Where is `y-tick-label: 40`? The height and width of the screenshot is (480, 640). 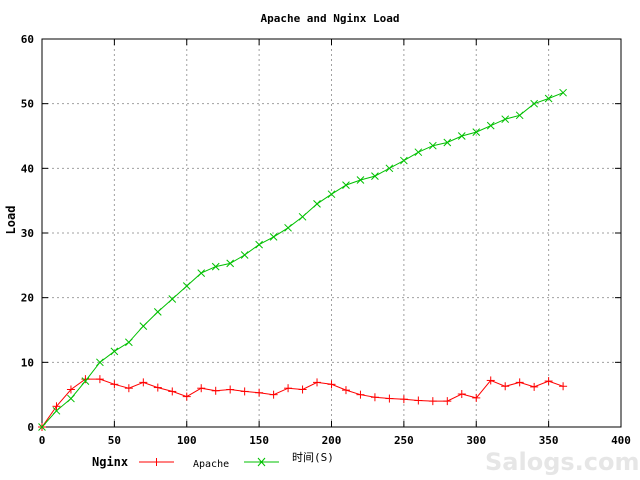
y-tick-label: 40 is located at coordinates (27, 168).